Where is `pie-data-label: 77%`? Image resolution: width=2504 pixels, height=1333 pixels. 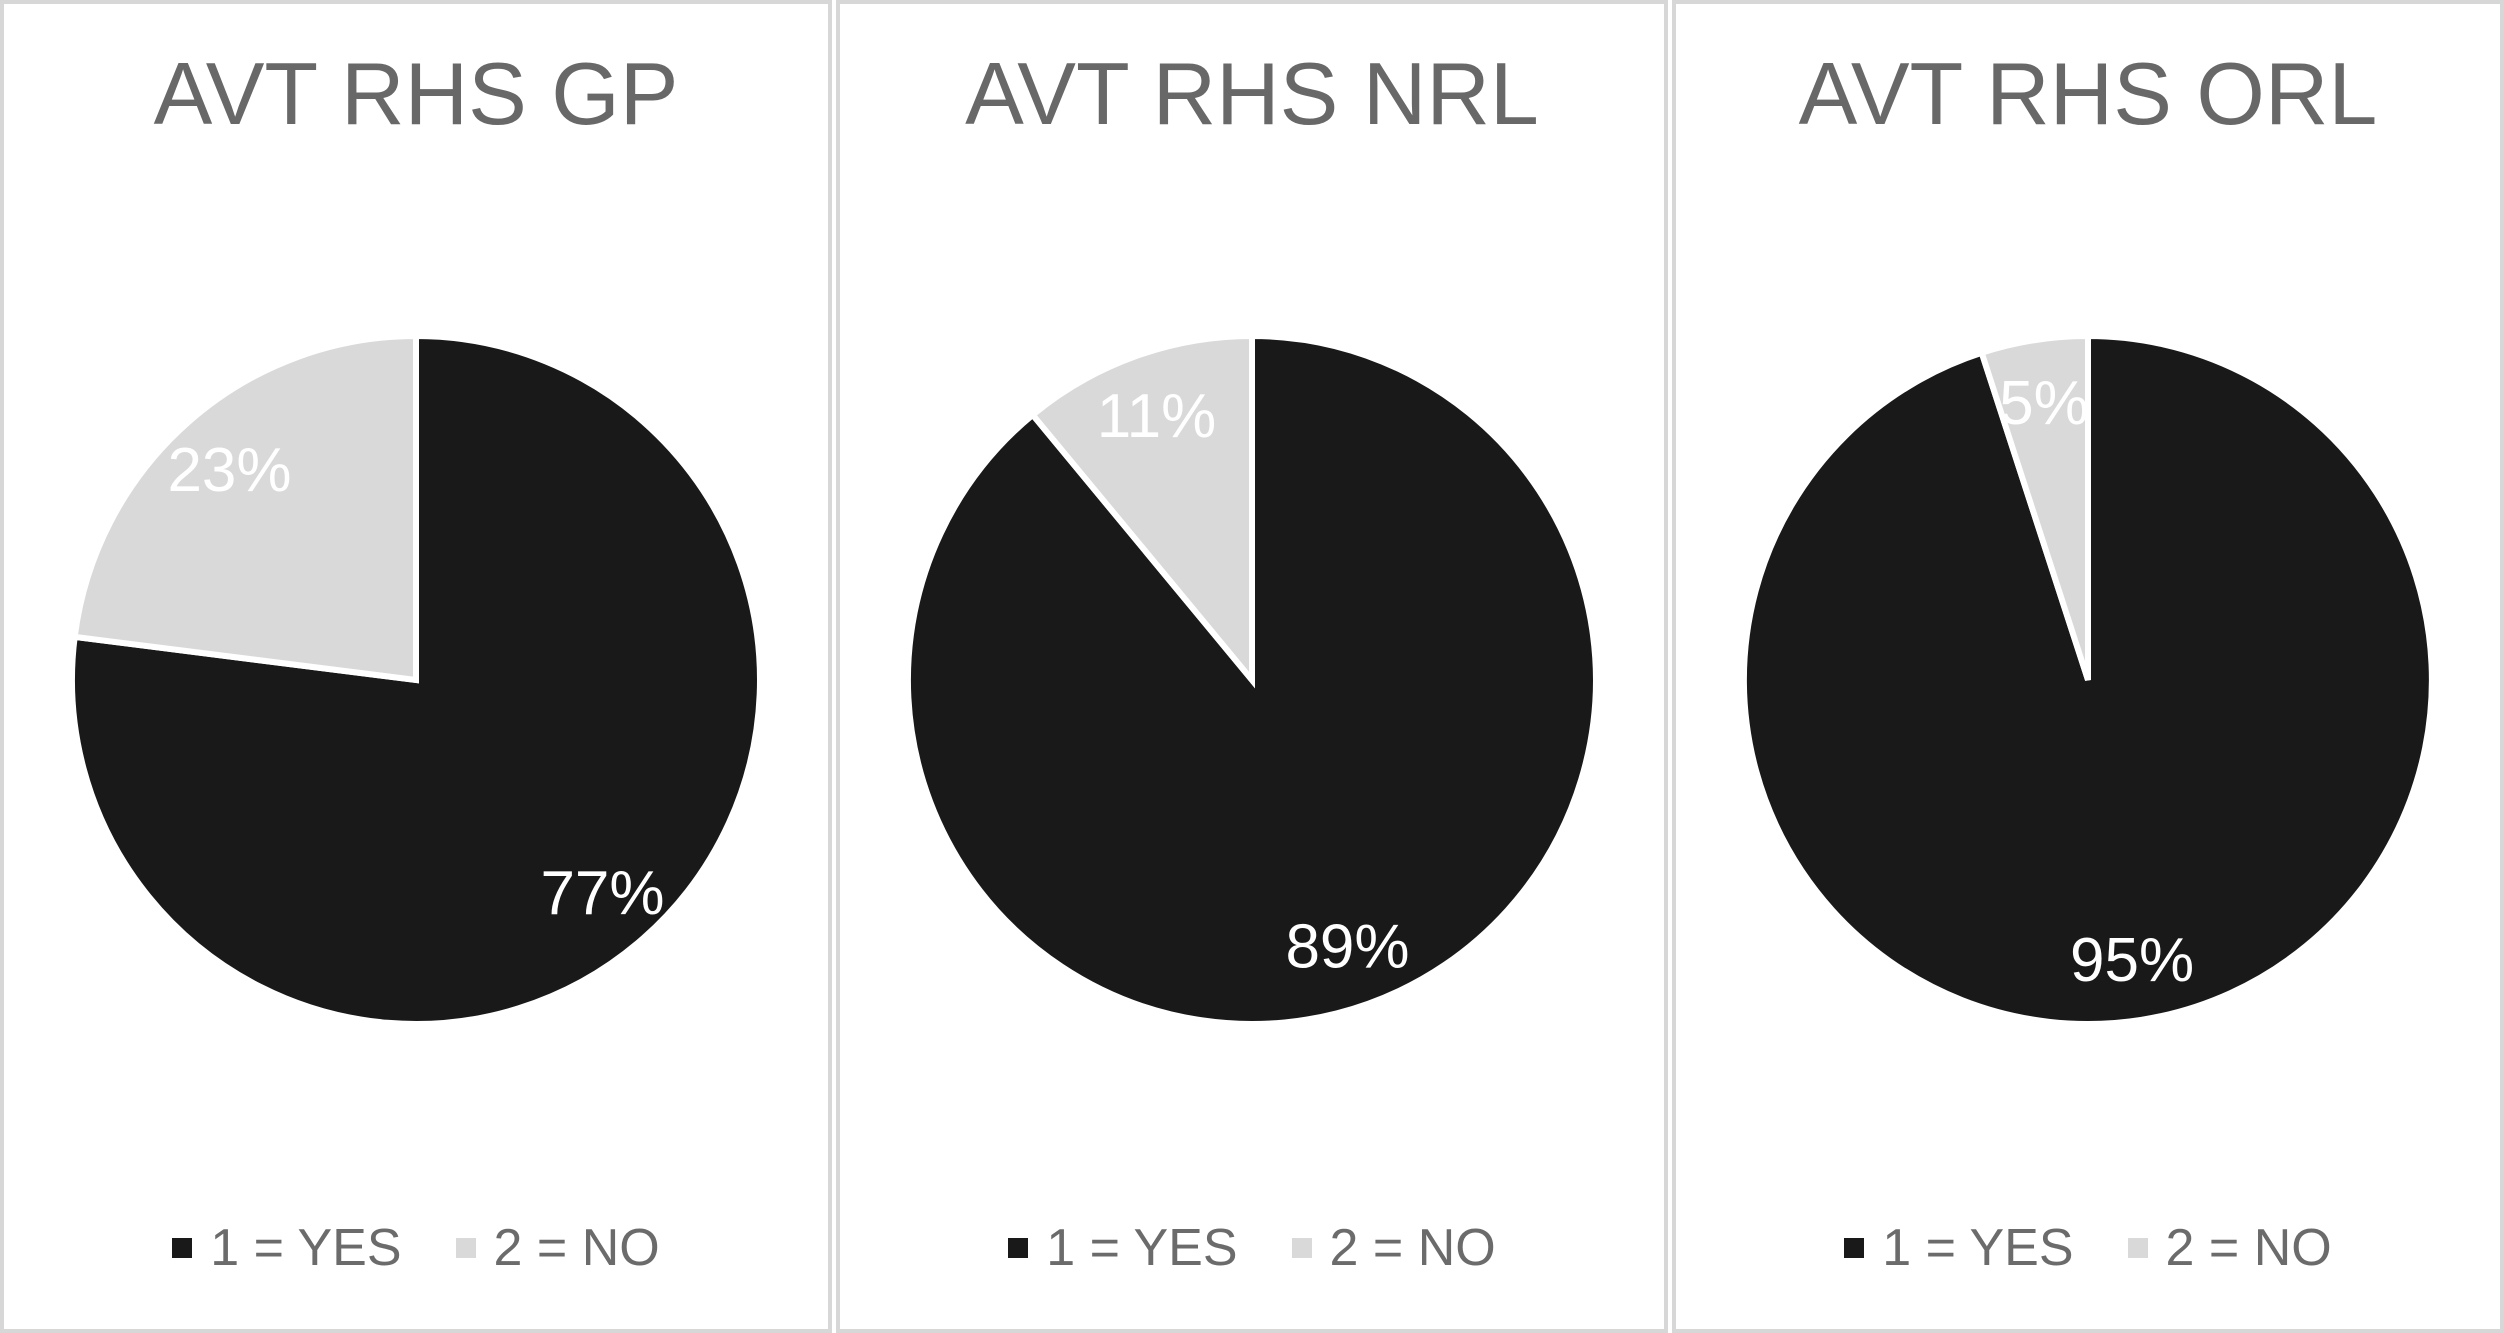 pie-data-label: 77% is located at coordinates (602, 893).